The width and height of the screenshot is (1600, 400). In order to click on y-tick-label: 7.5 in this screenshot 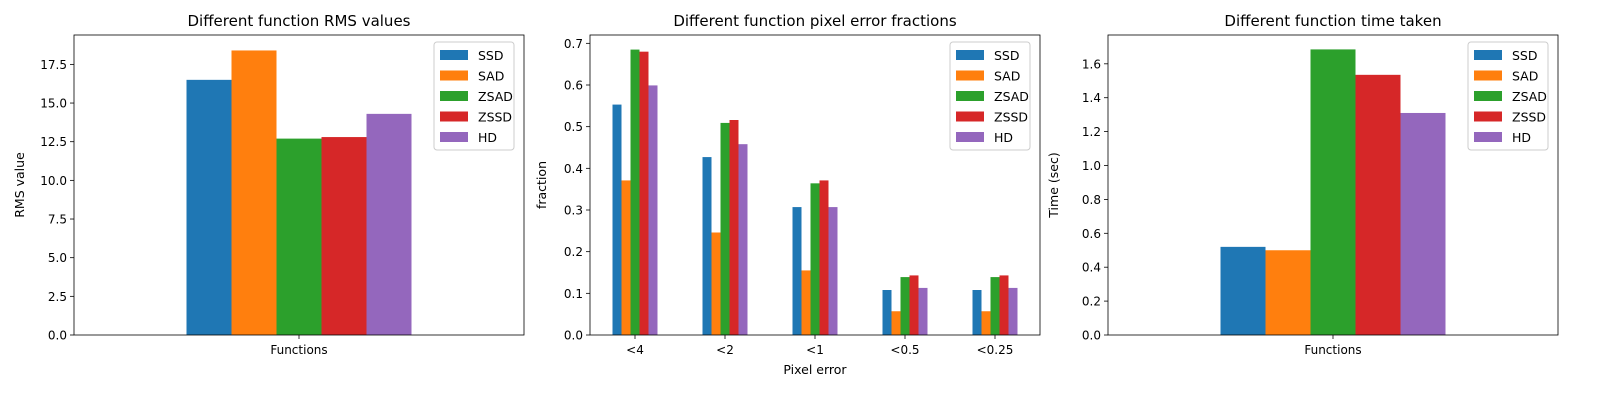, I will do `click(57, 220)`.